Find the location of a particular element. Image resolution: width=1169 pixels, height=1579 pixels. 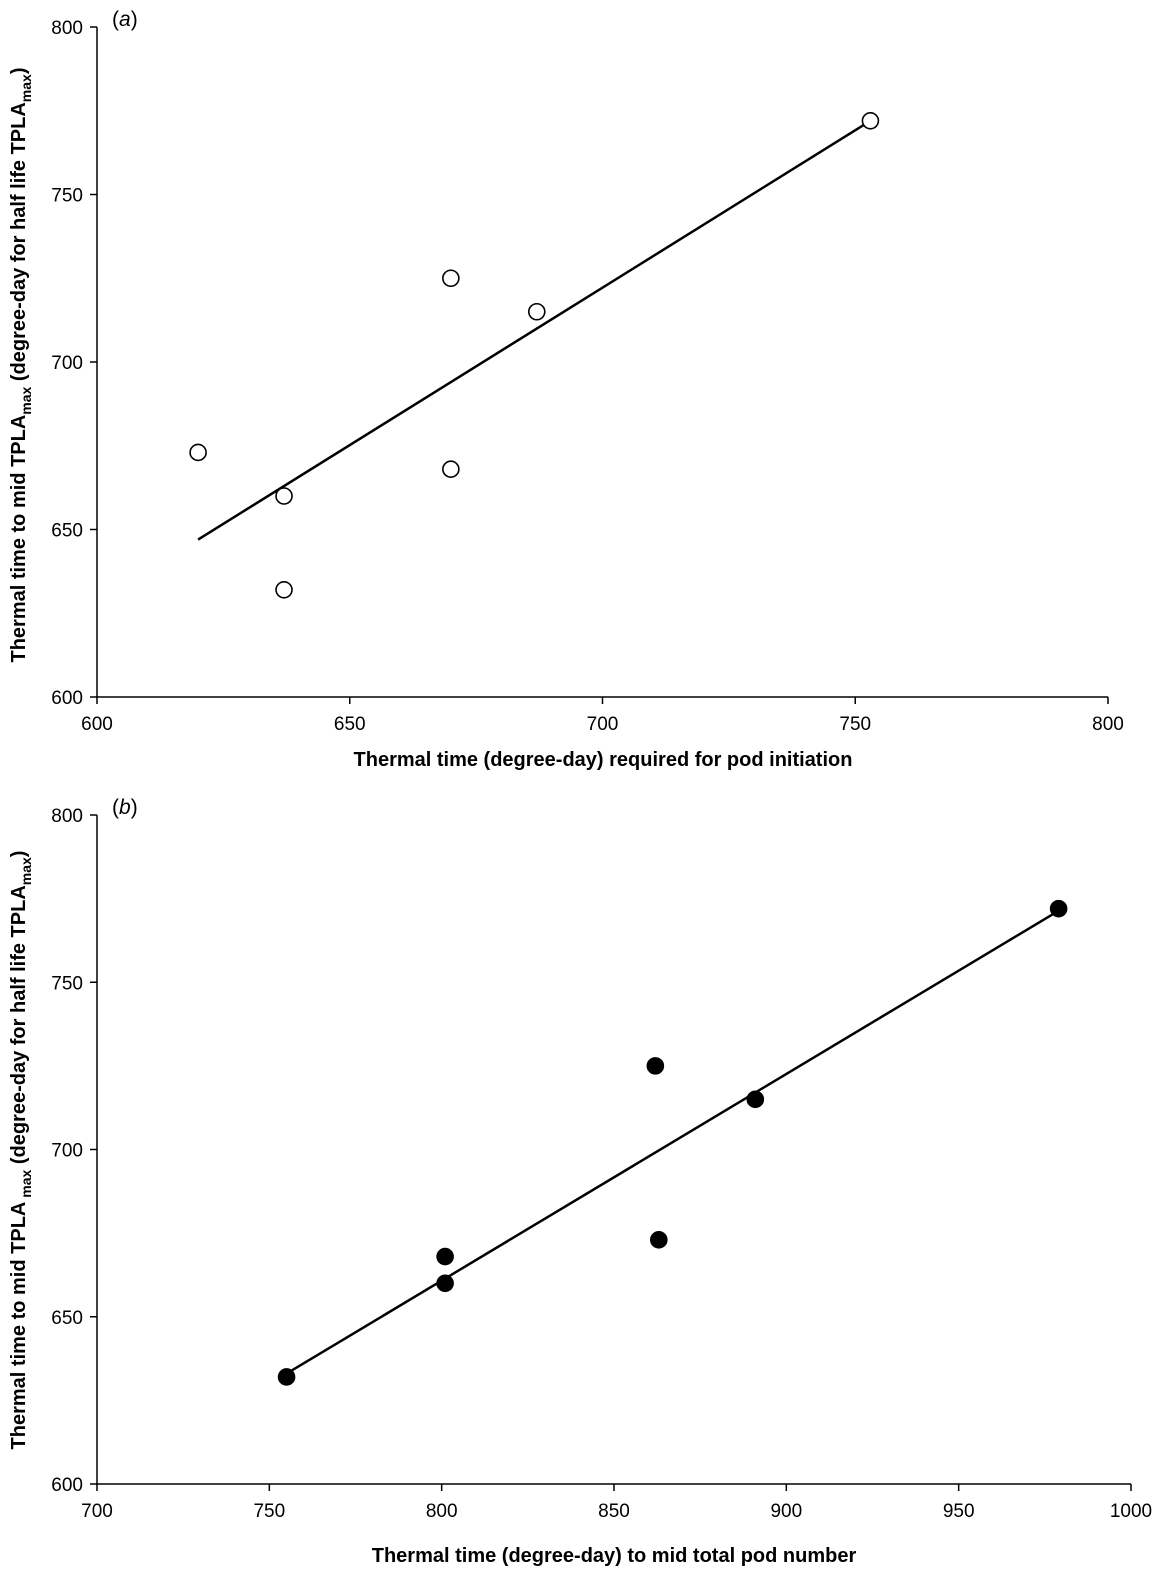

panel-a-y-tick-label: 650 is located at coordinates (67, 531).